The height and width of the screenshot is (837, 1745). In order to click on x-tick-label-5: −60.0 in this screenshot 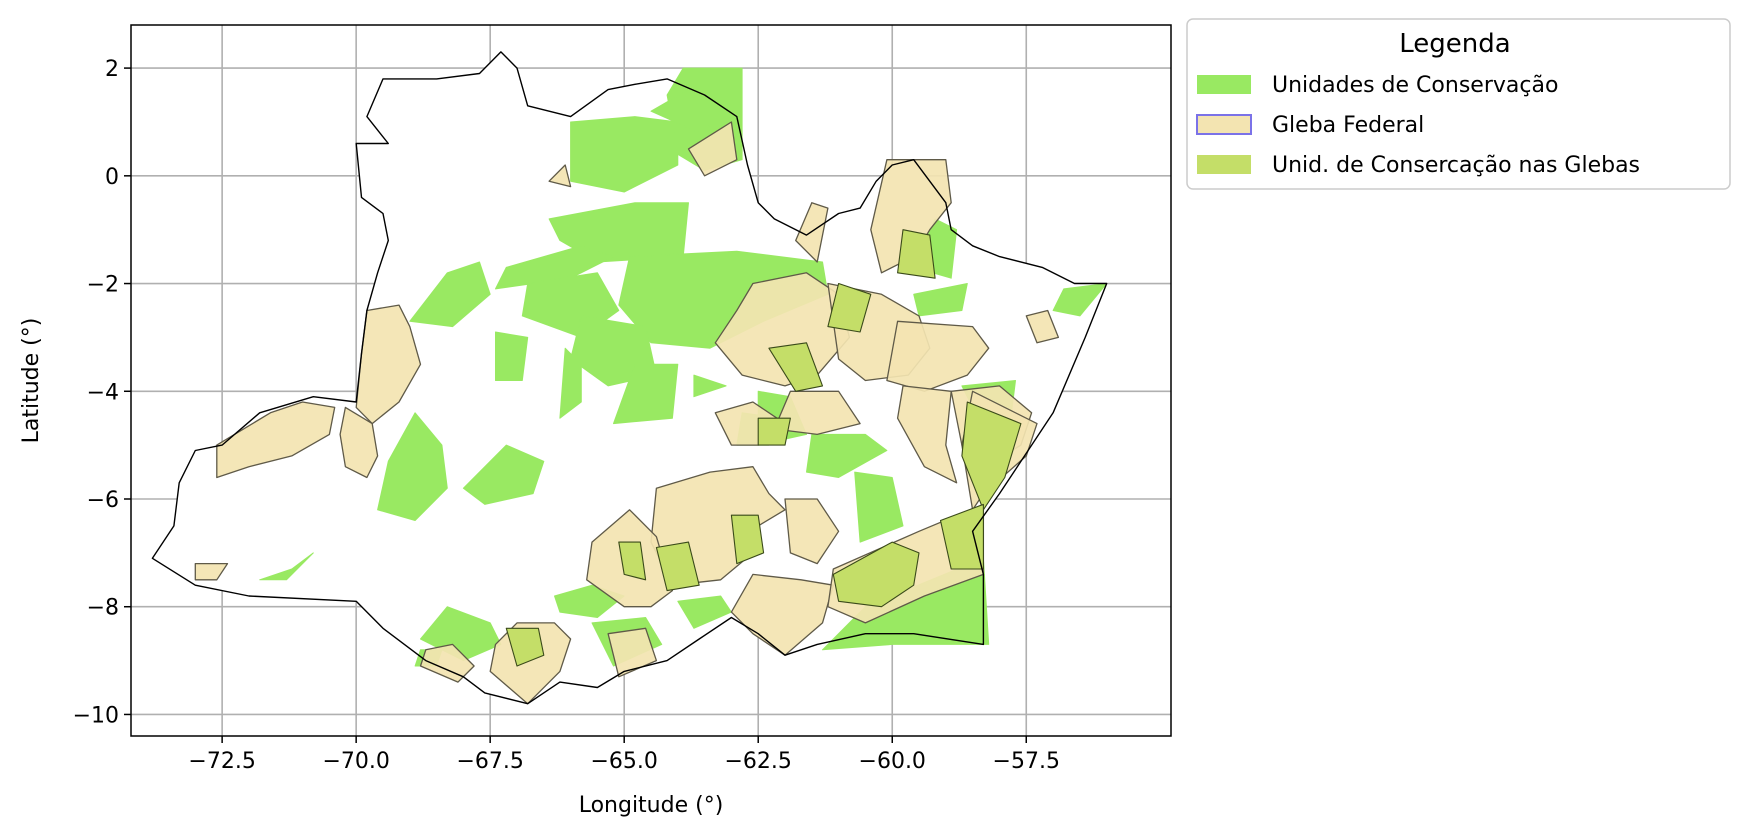, I will do `click(892, 761)`.